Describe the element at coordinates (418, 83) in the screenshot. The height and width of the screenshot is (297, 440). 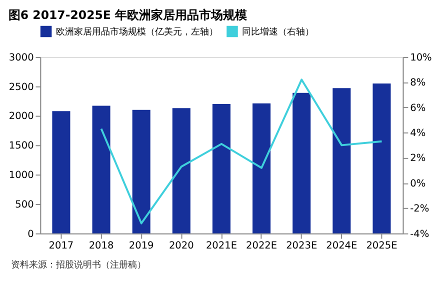
I see `y2-tick-label: 8%` at that location.